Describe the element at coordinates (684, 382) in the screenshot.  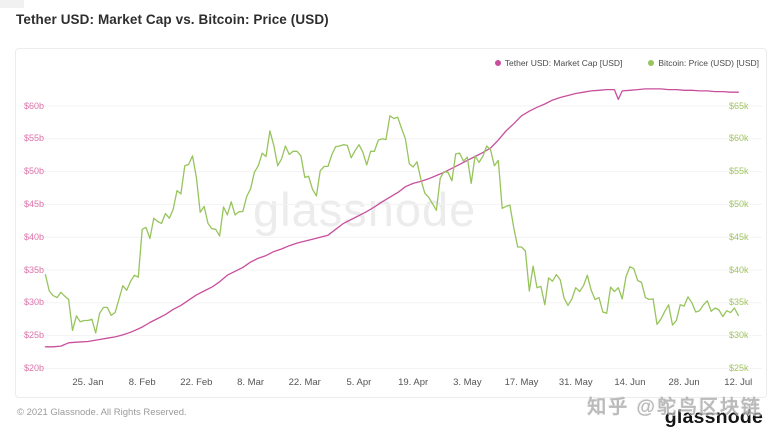
I see `x-tick-label: 28. Jun` at that location.